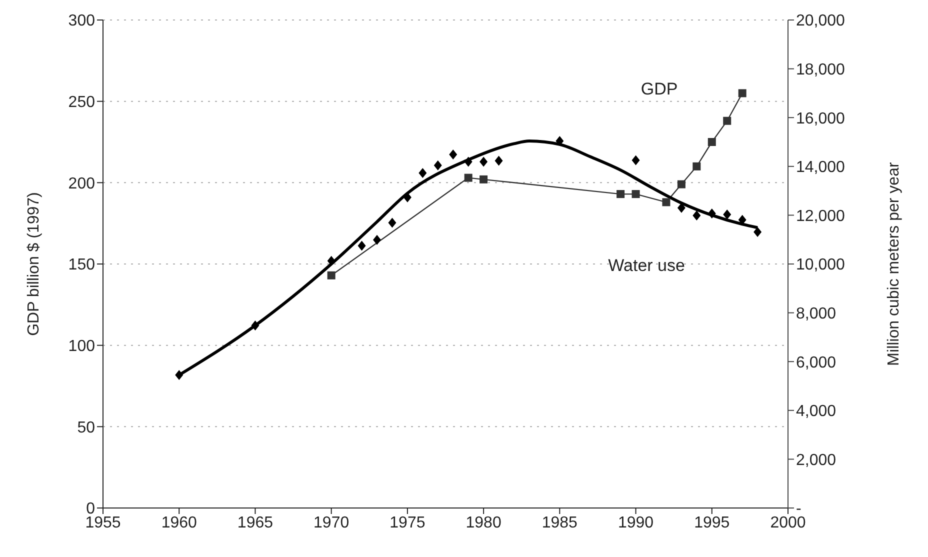  What do you see at coordinates (560, 523) in the screenshot?
I see `x-tick-label: 1985` at bounding box center [560, 523].